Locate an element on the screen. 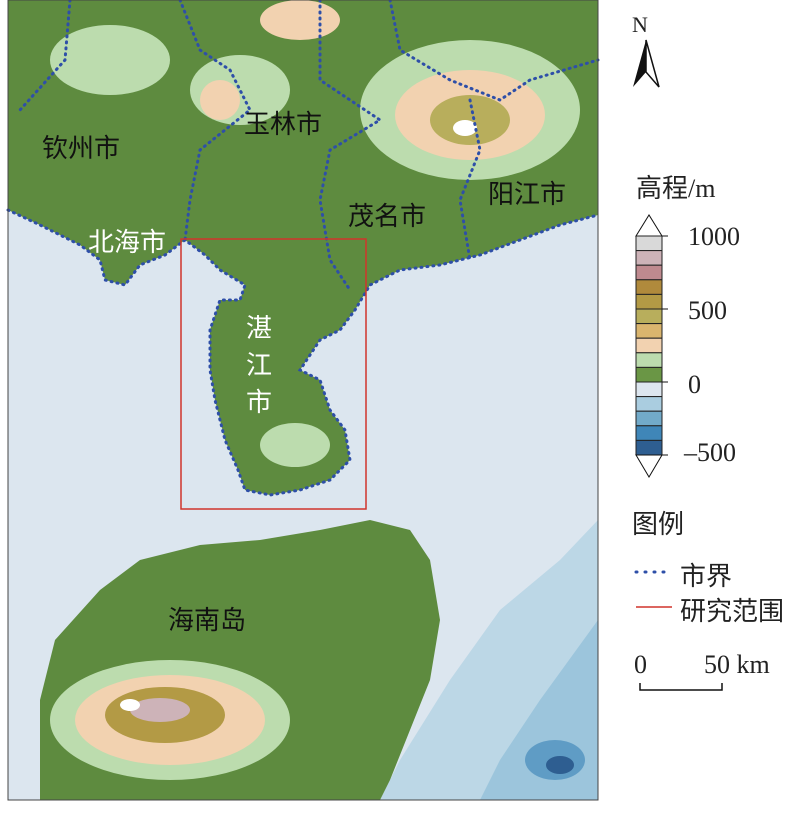 The image size is (800, 815). legend-symbols is located at coordinates (654, 589).